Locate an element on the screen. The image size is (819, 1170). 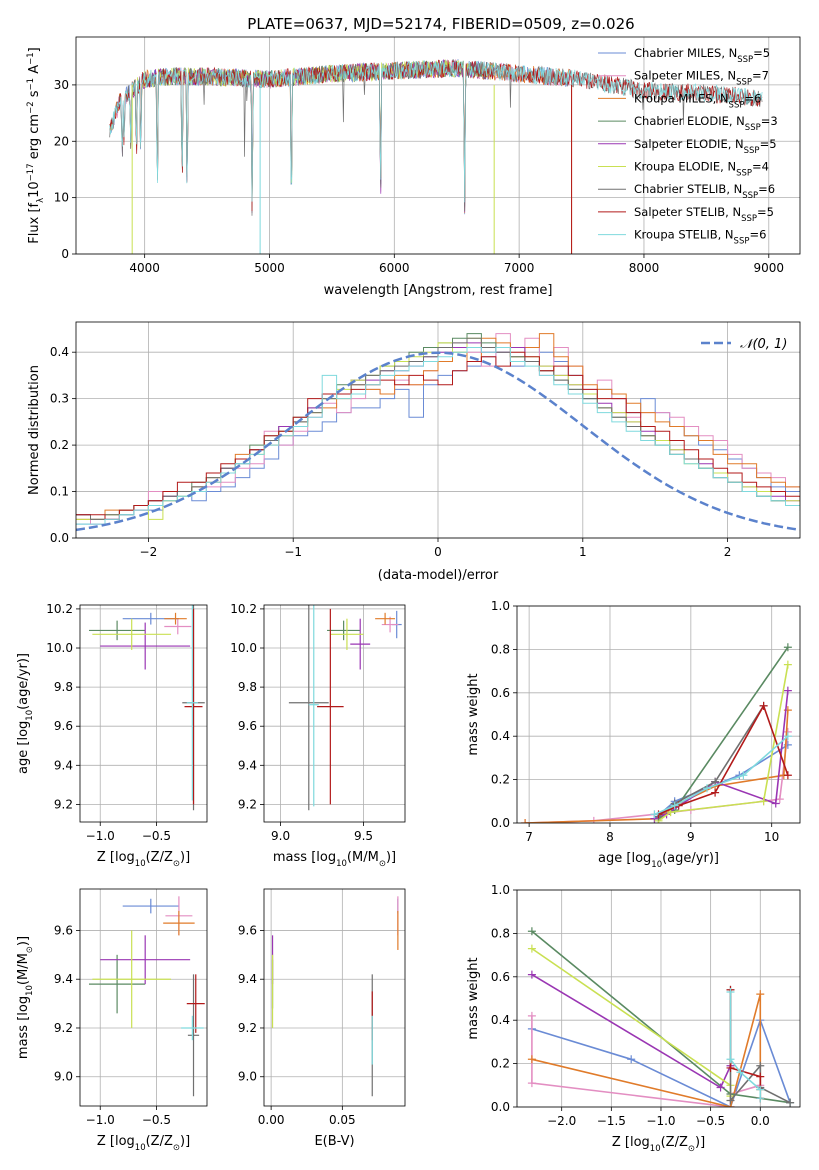
legend-entry: Kroupa STELIB, NSSP=6 is located at coordinates (700, 237).